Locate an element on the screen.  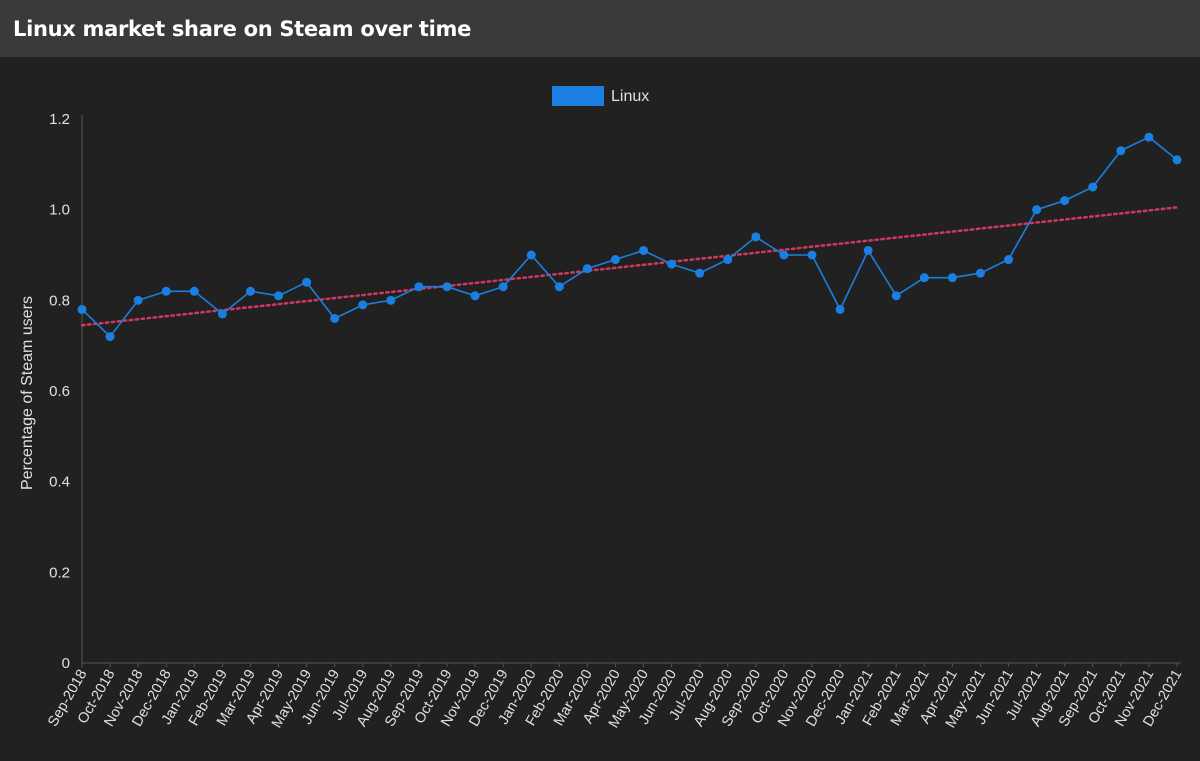
trendline is located at coordinates (629, 266).